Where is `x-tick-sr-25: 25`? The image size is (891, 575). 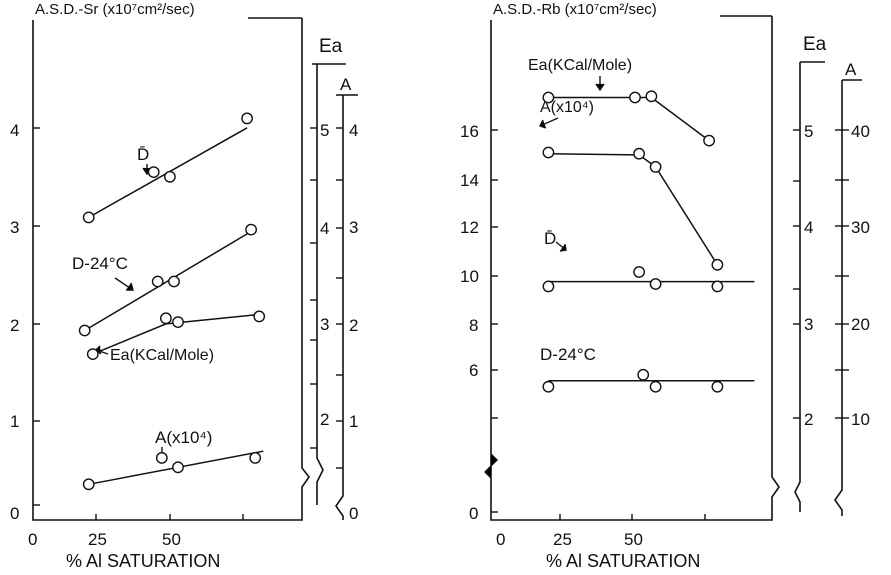 x-tick-sr-25: 25 is located at coordinates (97, 539).